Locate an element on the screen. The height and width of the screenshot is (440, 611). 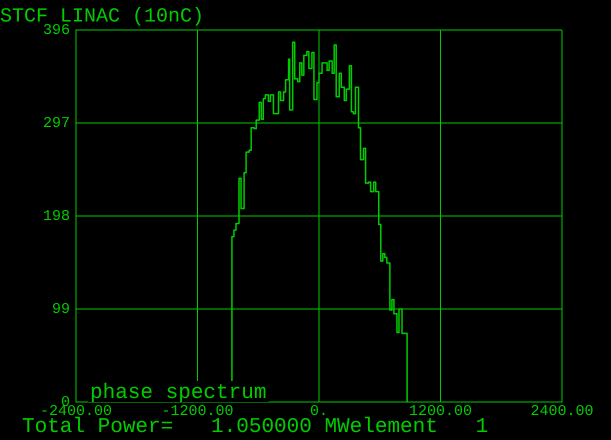
text: Total Power= 1.050000 MWelement 1 is located at coordinates (255, 427).